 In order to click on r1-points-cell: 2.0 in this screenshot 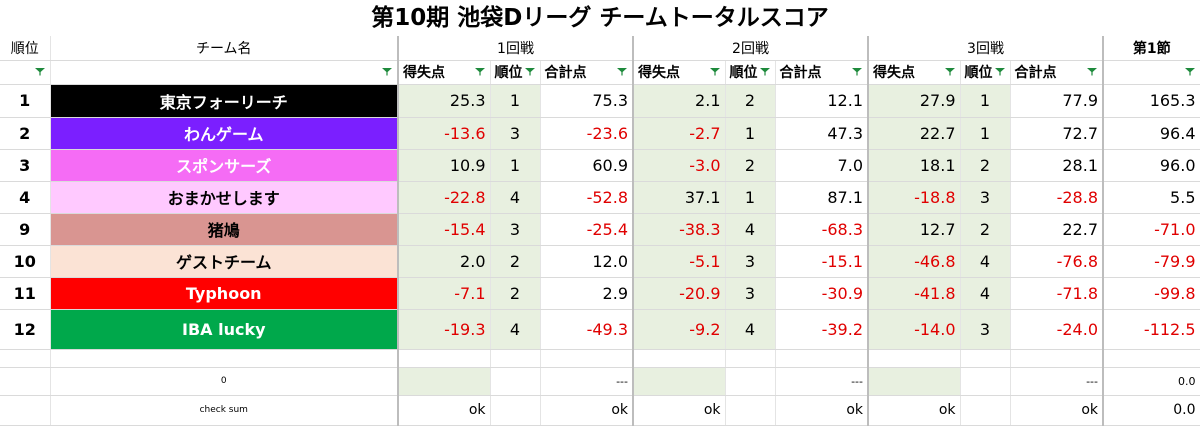, I will do `click(444, 261)`.